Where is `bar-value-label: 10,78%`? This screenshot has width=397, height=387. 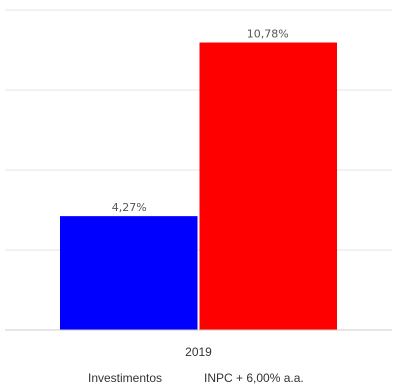
bar-value-label: 10,78% is located at coordinates (268, 34).